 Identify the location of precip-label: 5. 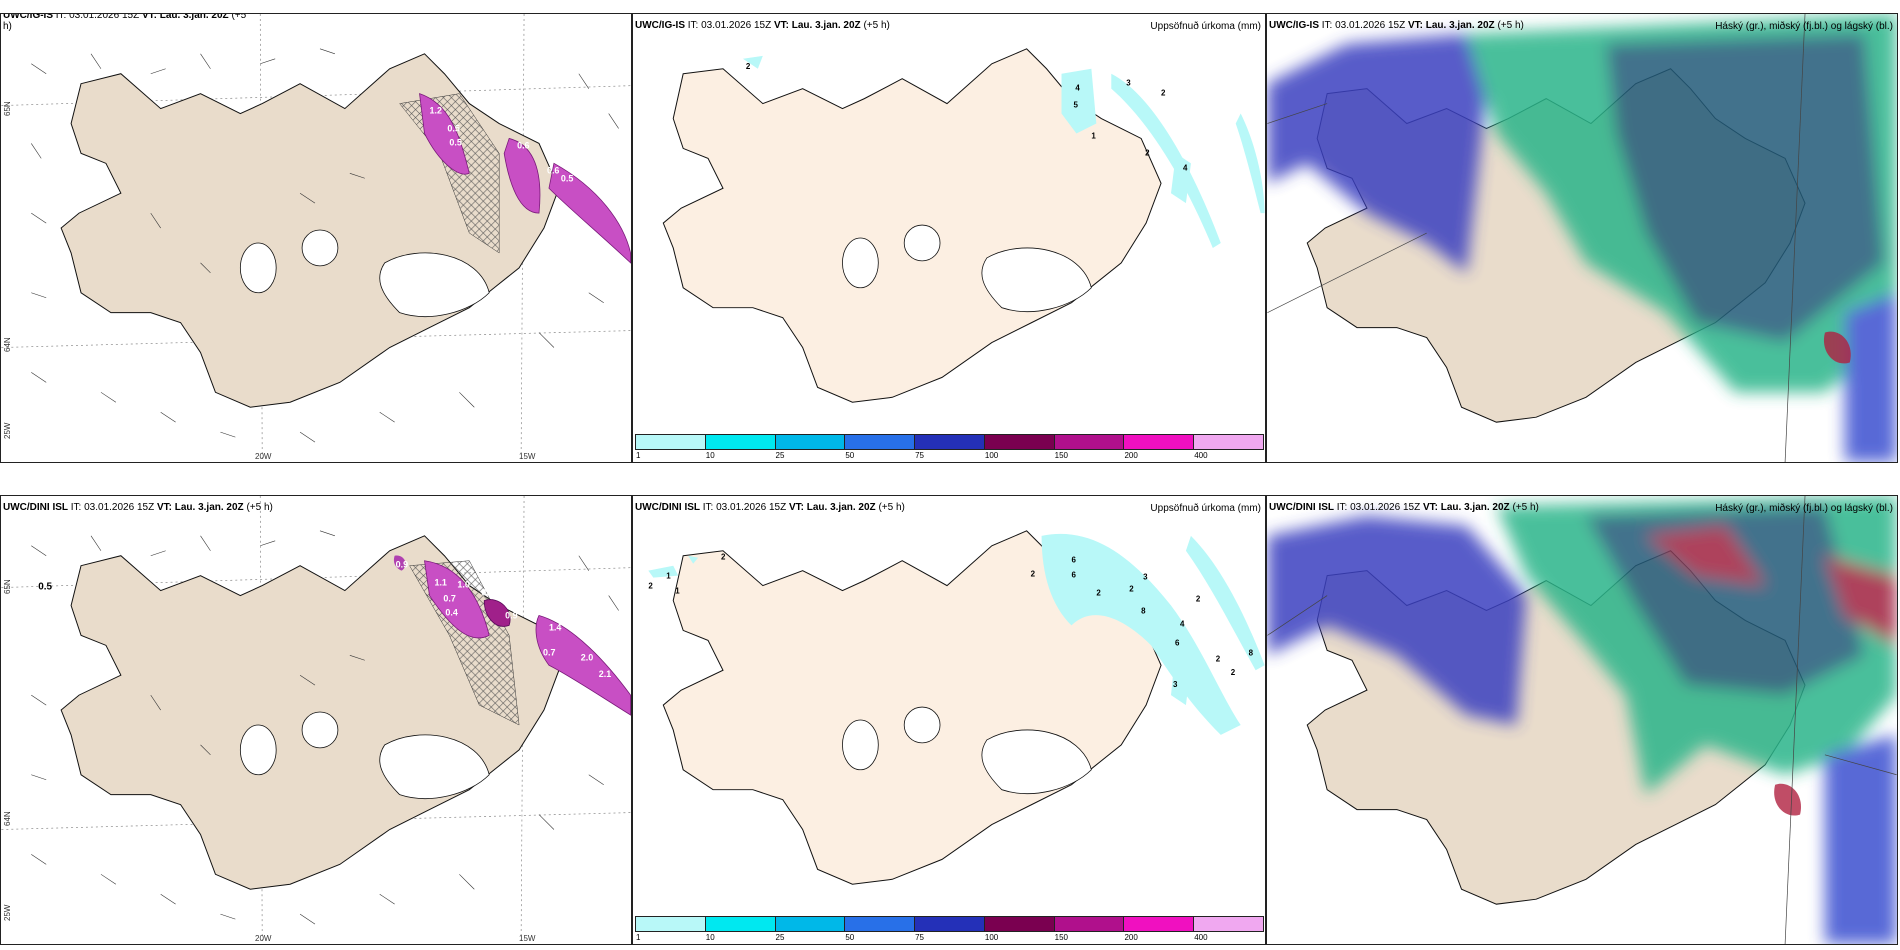
(1075, 105).